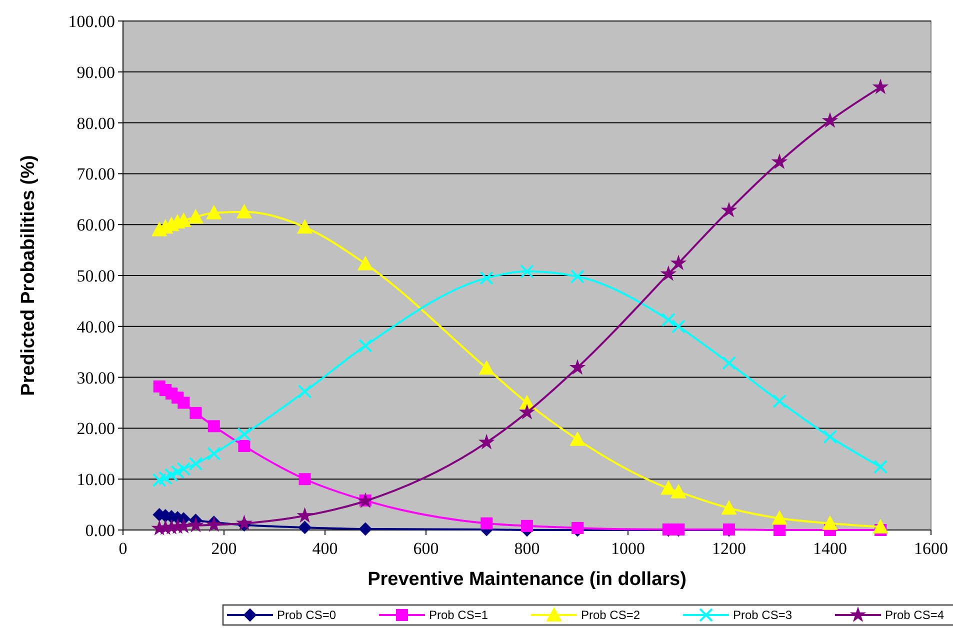 The height and width of the screenshot is (630, 953). What do you see at coordinates (325, 548) in the screenshot?
I see `x-tick-label: 400` at bounding box center [325, 548].